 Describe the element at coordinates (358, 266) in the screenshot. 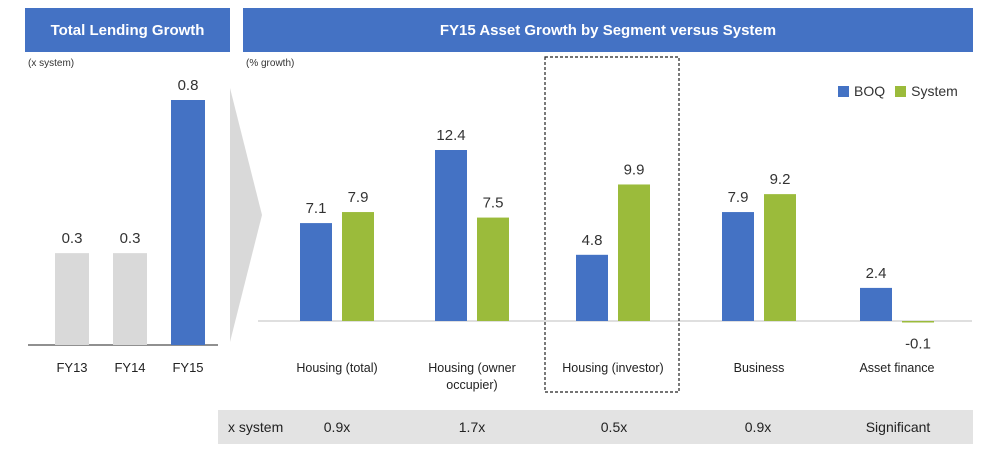

I see `bar-system-housing-total` at that location.